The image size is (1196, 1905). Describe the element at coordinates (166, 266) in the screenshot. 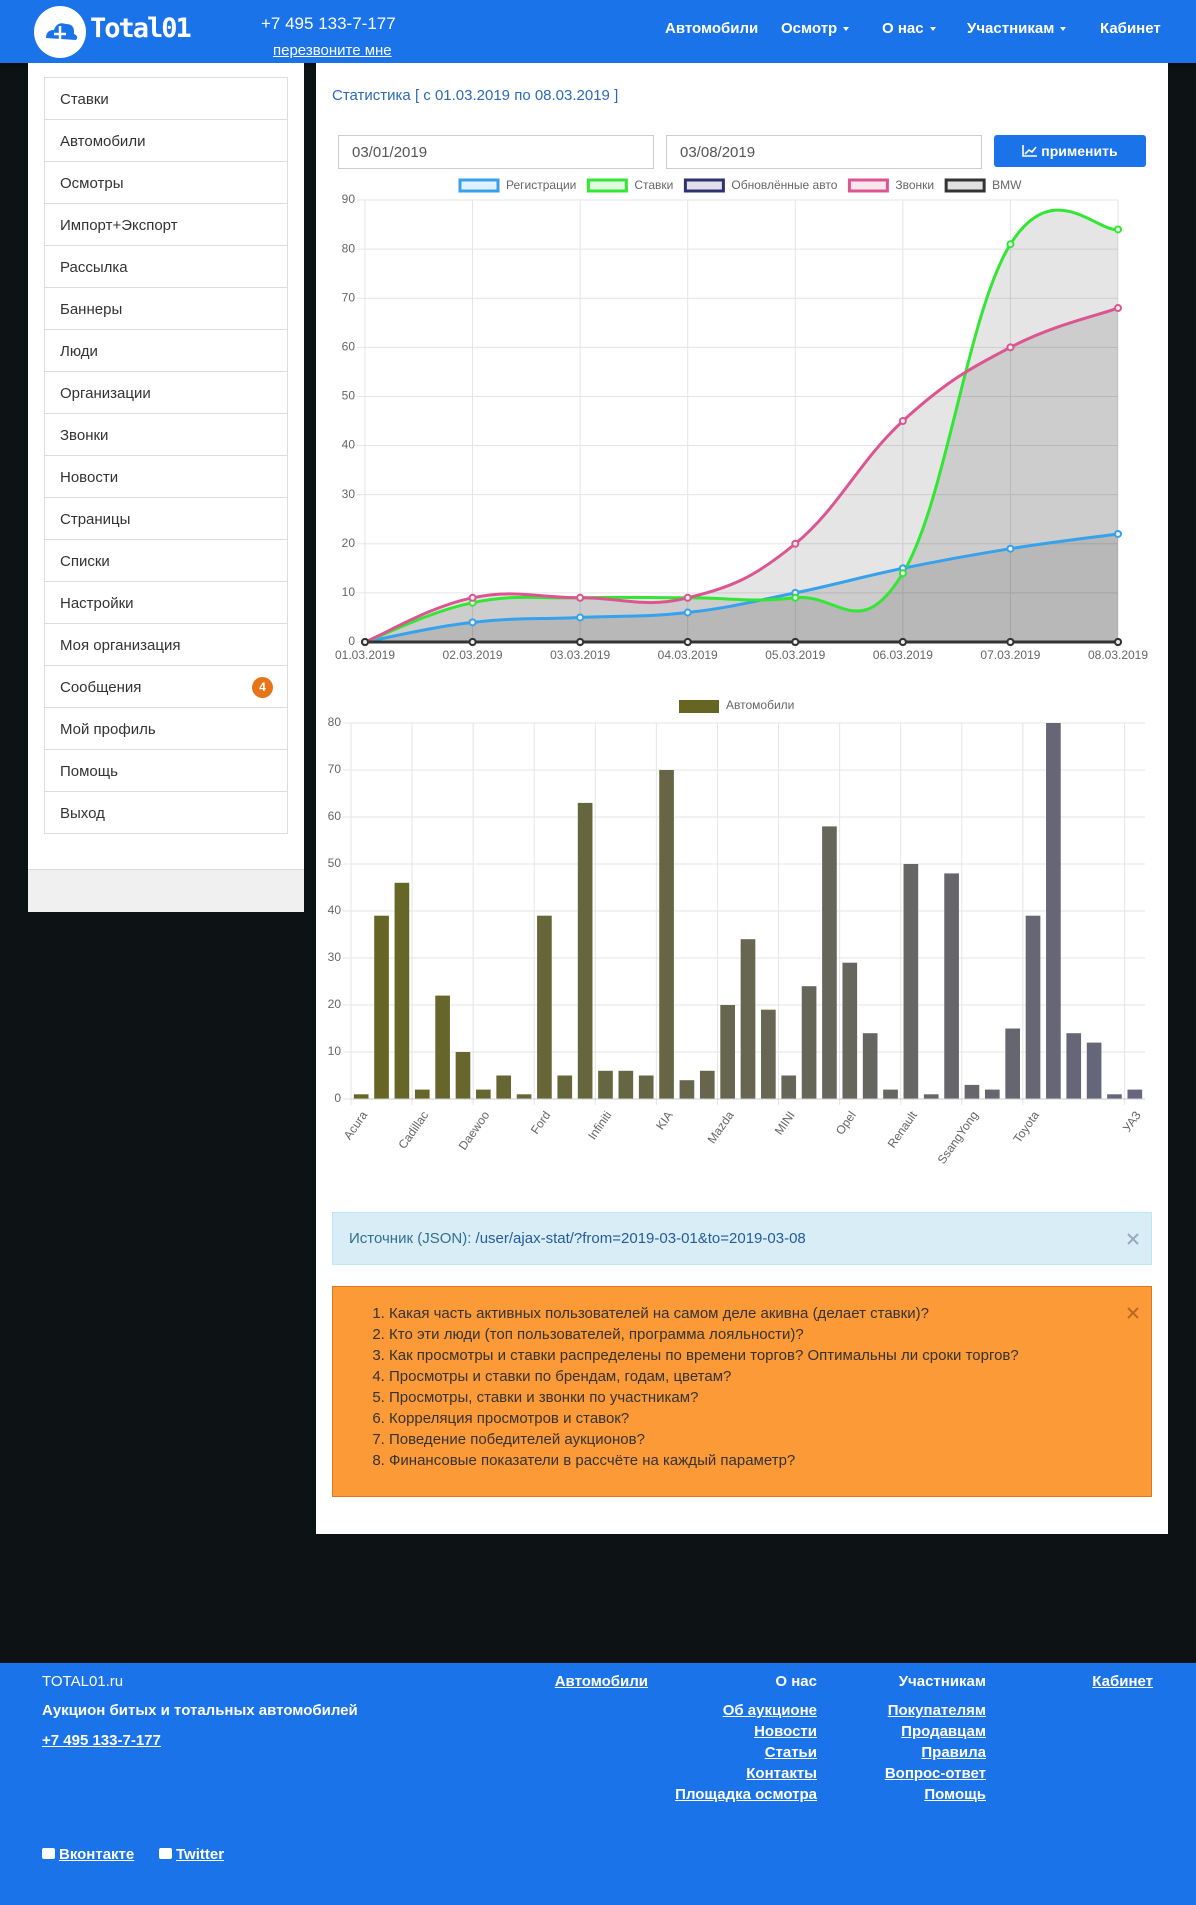

I see `menu-item: Рассылка` at that location.